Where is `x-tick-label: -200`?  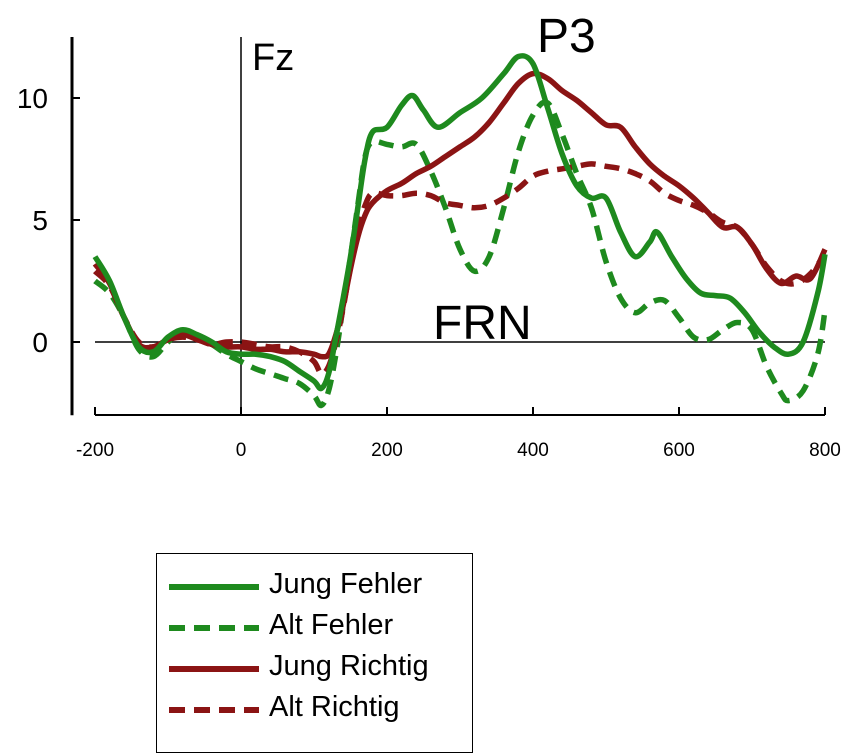
x-tick-label: -200 is located at coordinates (95, 450).